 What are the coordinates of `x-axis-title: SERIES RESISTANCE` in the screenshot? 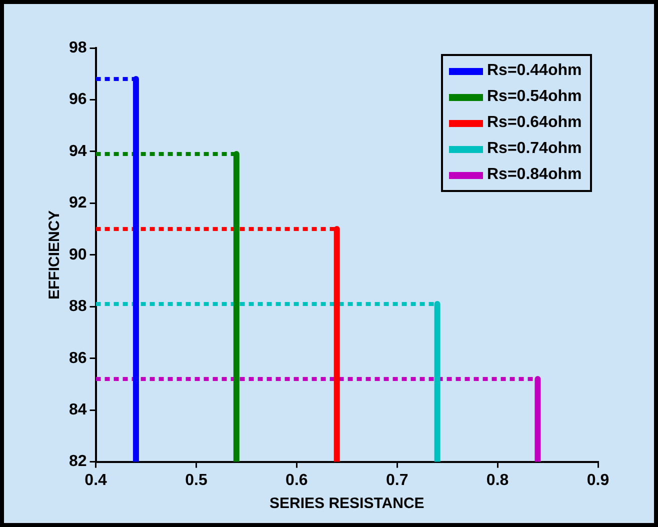 It's located at (347, 503).